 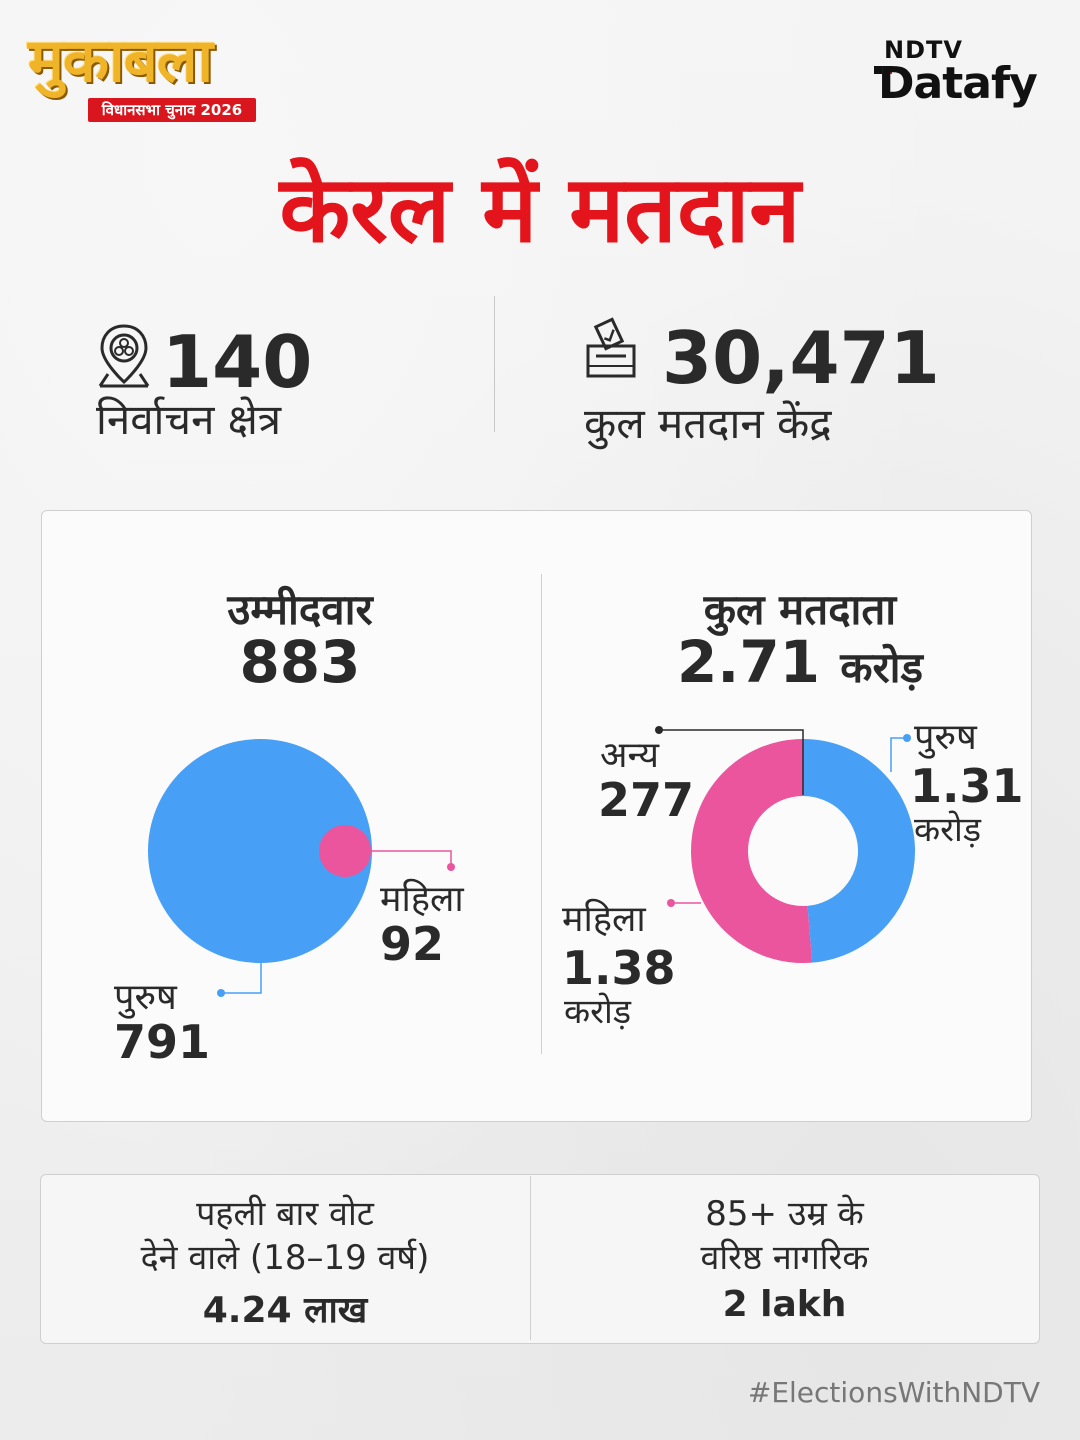 I want to click on candidates-female-value: 92, so click(x=412, y=944).